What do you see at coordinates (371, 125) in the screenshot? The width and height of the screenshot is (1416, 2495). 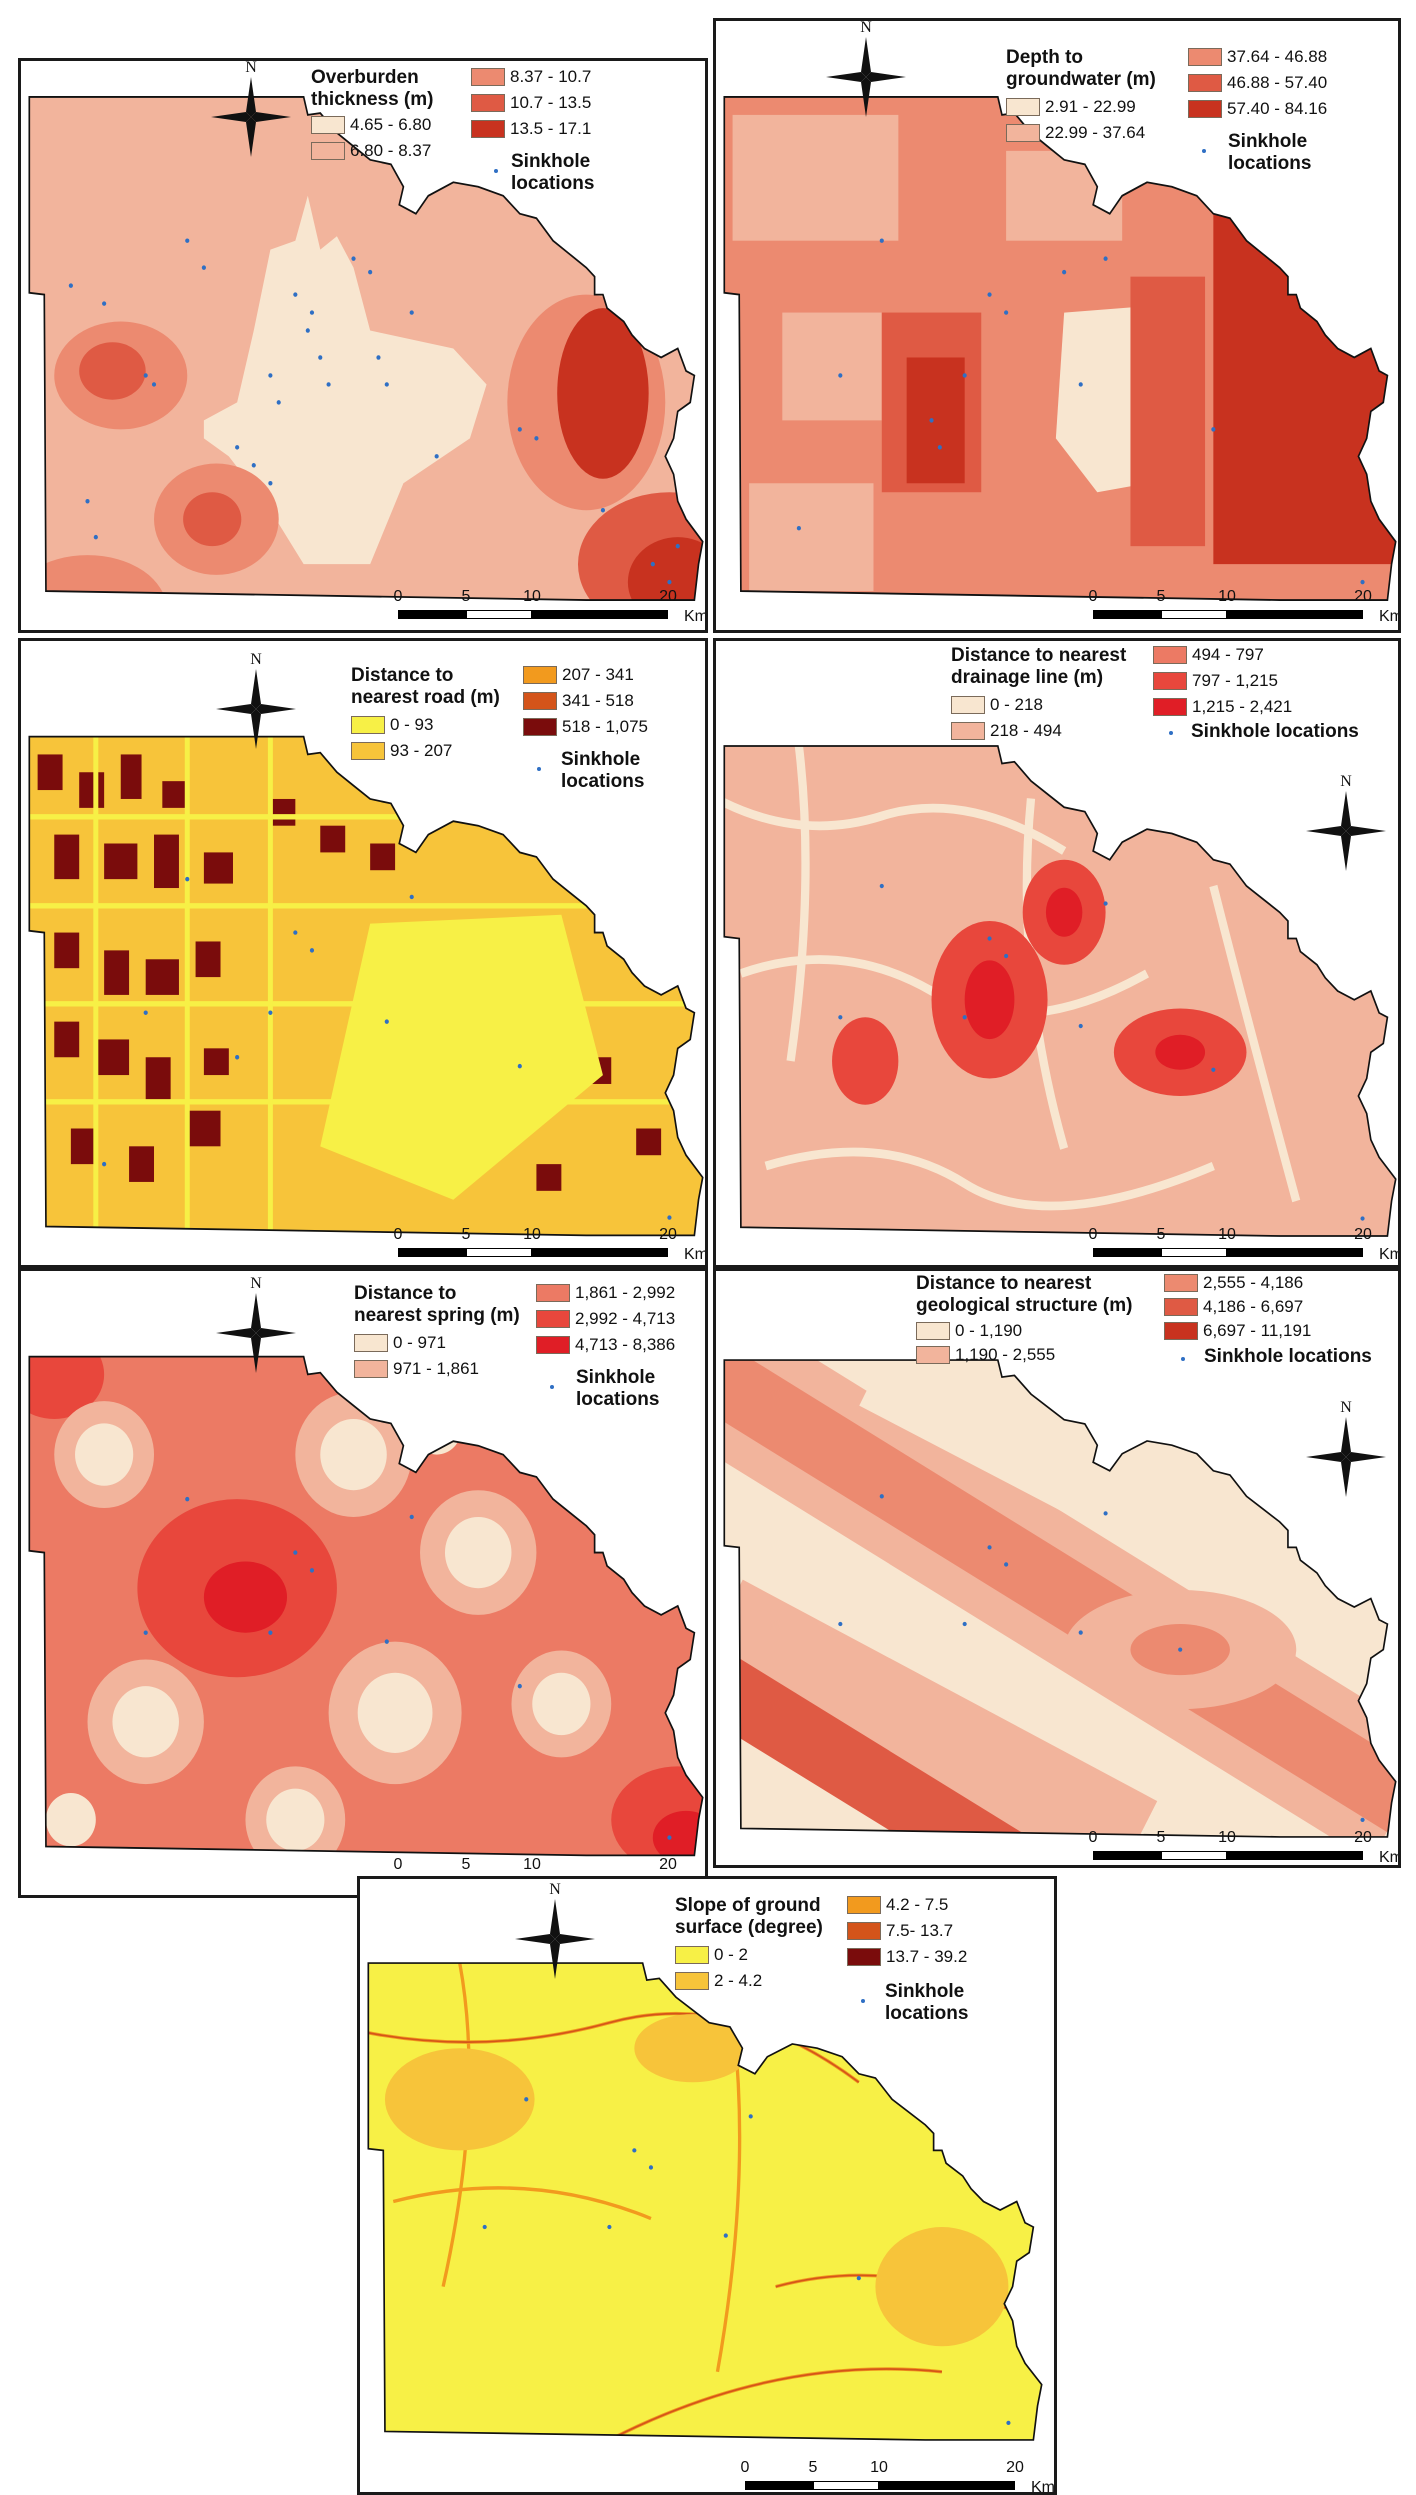 I see `legend-item: 4.65 - 6.80` at bounding box center [371, 125].